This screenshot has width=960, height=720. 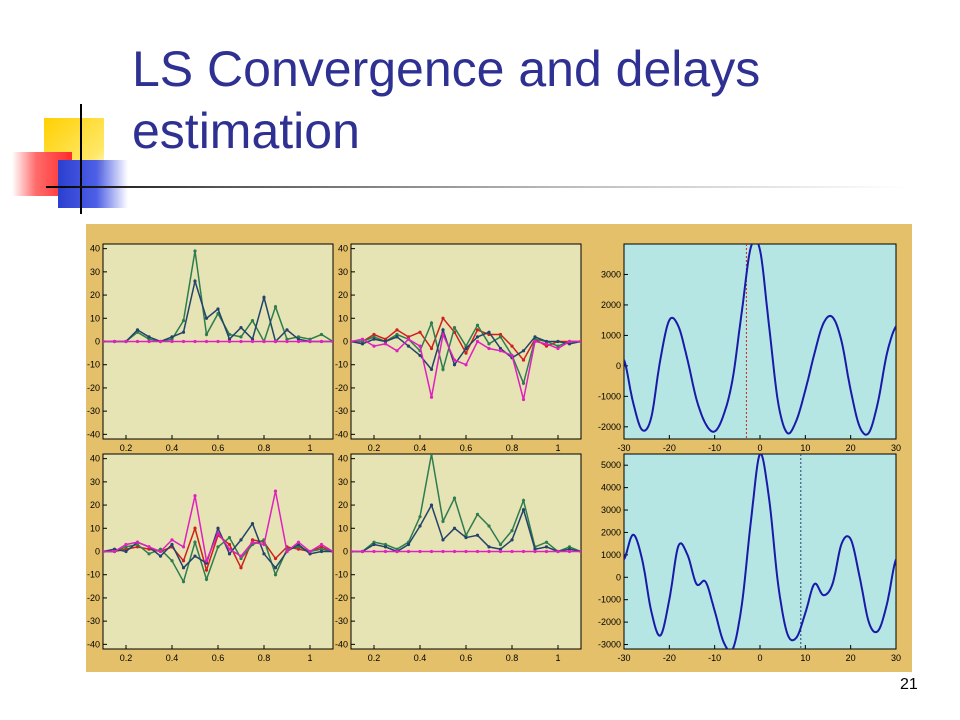 I want to click on plot-bottom-middle-xtick-label: 0.8, so click(x=512, y=658).